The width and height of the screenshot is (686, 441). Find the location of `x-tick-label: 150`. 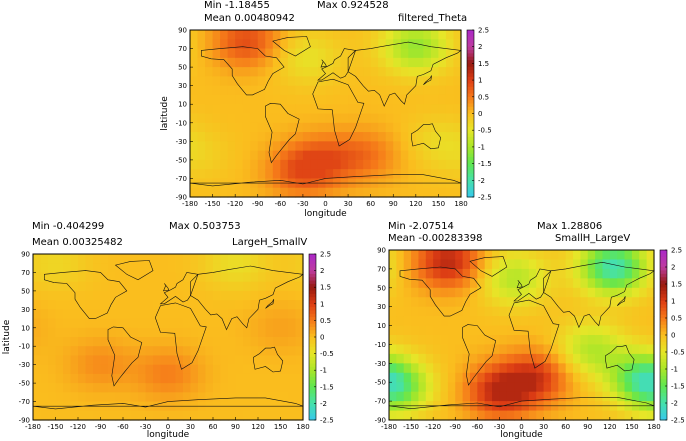

x-tick-label: 150 is located at coordinates (631, 427).